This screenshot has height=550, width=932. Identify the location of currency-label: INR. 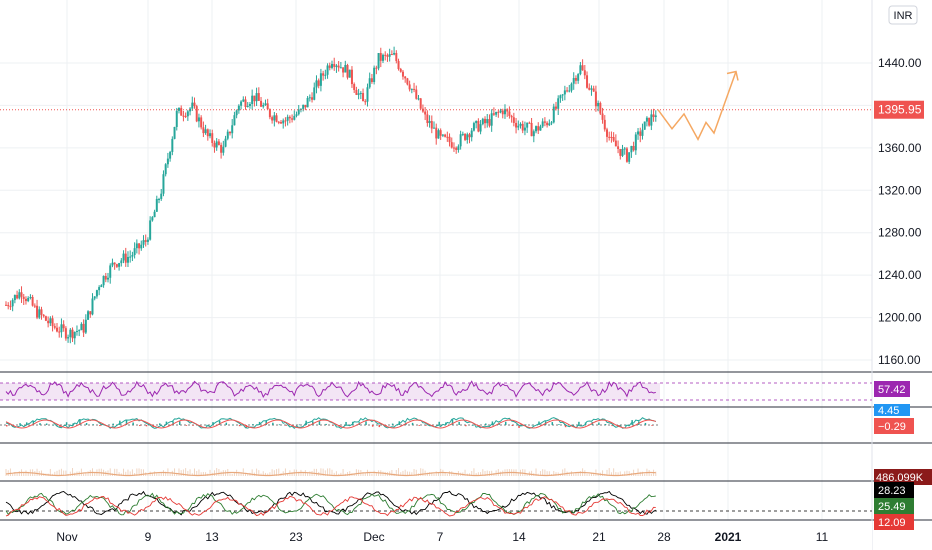
(903, 16).